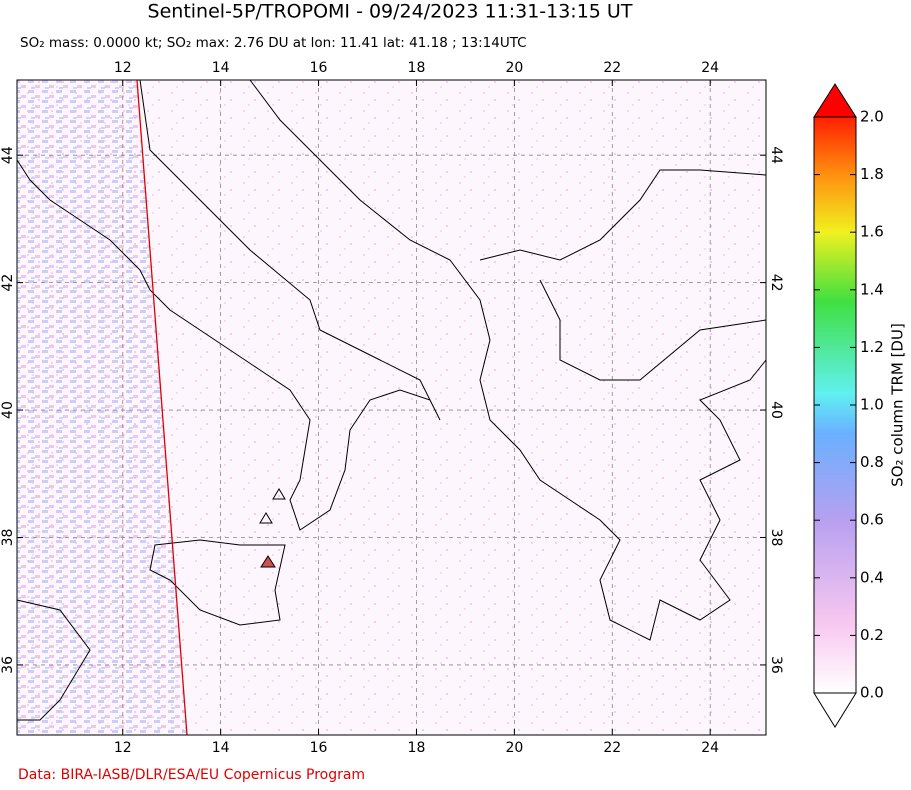 The height and width of the screenshot is (790, 911). I want to click on colorbar-tick-label: 1.4, so click(872, 289).